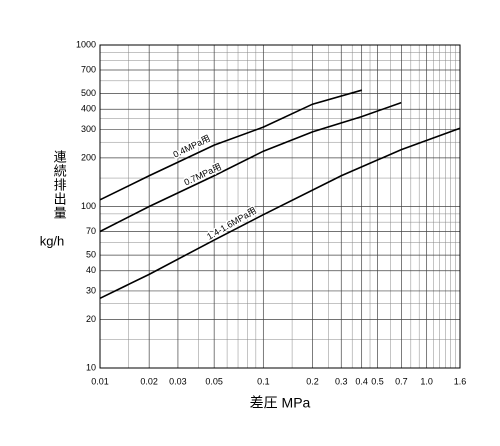  I want to click on y-tick-label: 20, so click(91, 319).